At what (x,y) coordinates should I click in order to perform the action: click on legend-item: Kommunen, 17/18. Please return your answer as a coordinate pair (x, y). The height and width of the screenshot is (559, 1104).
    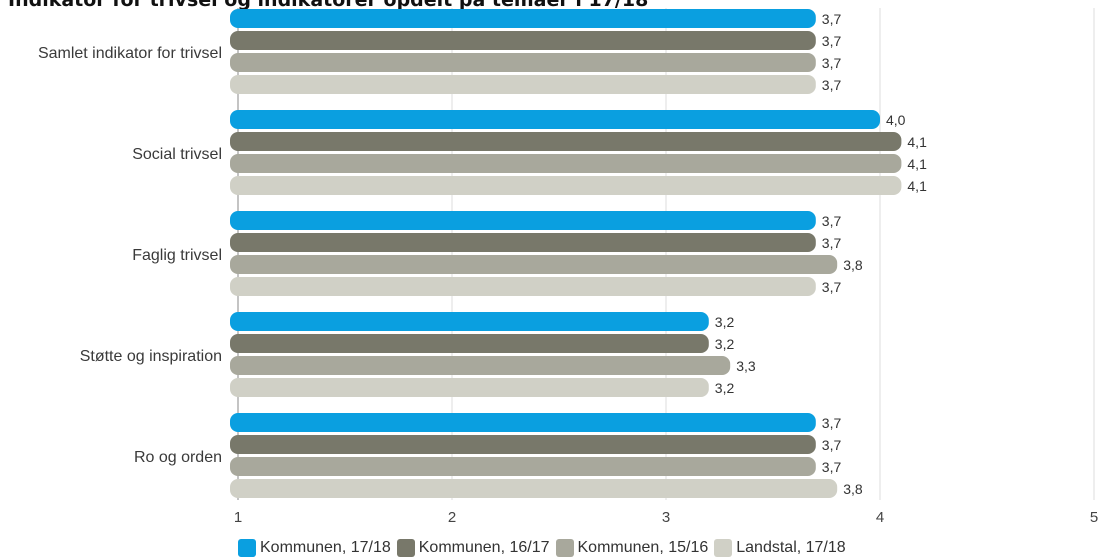
    Looking at the image, I should click on (314, 548).